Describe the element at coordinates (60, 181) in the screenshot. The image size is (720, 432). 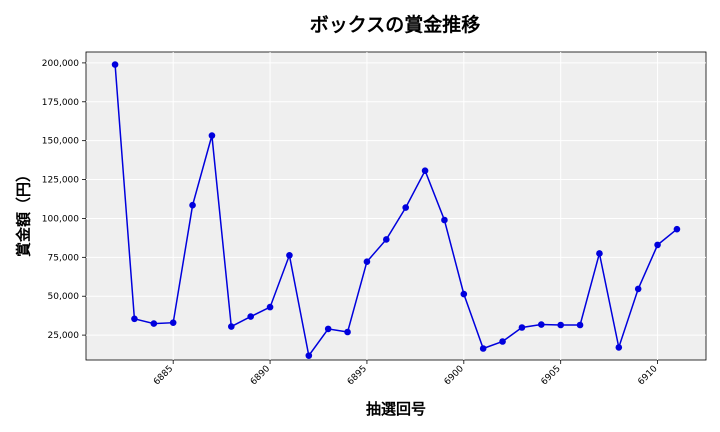
I see `y-tick-label: 125,000` at that location.